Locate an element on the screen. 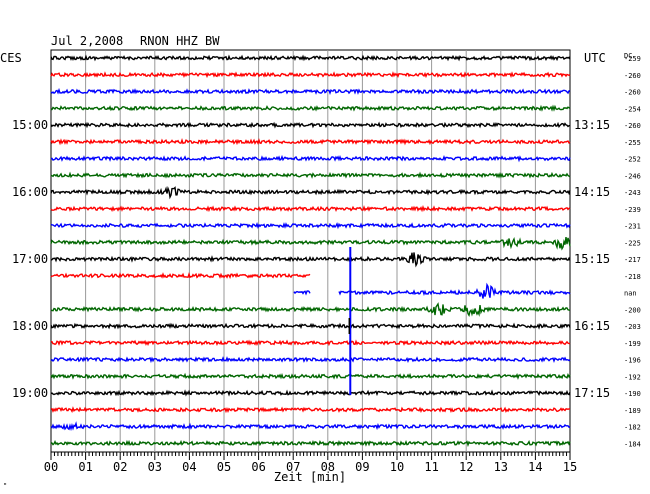 Image resolution: width=650 pixels, height=494 pixels. x-tick-label: 02 is located at coordinates (120, 467).